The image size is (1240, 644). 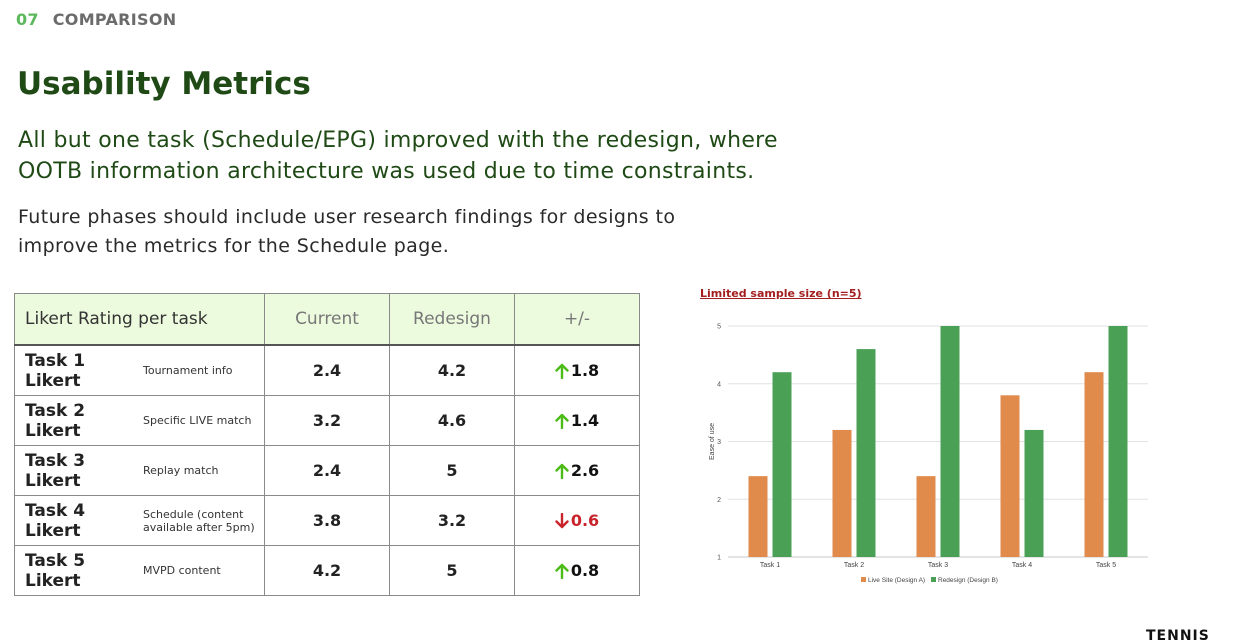 I want to click on table-row: Task 5 Likert MVPD content 4.2 5 0.8, so click(x=327, y=570).